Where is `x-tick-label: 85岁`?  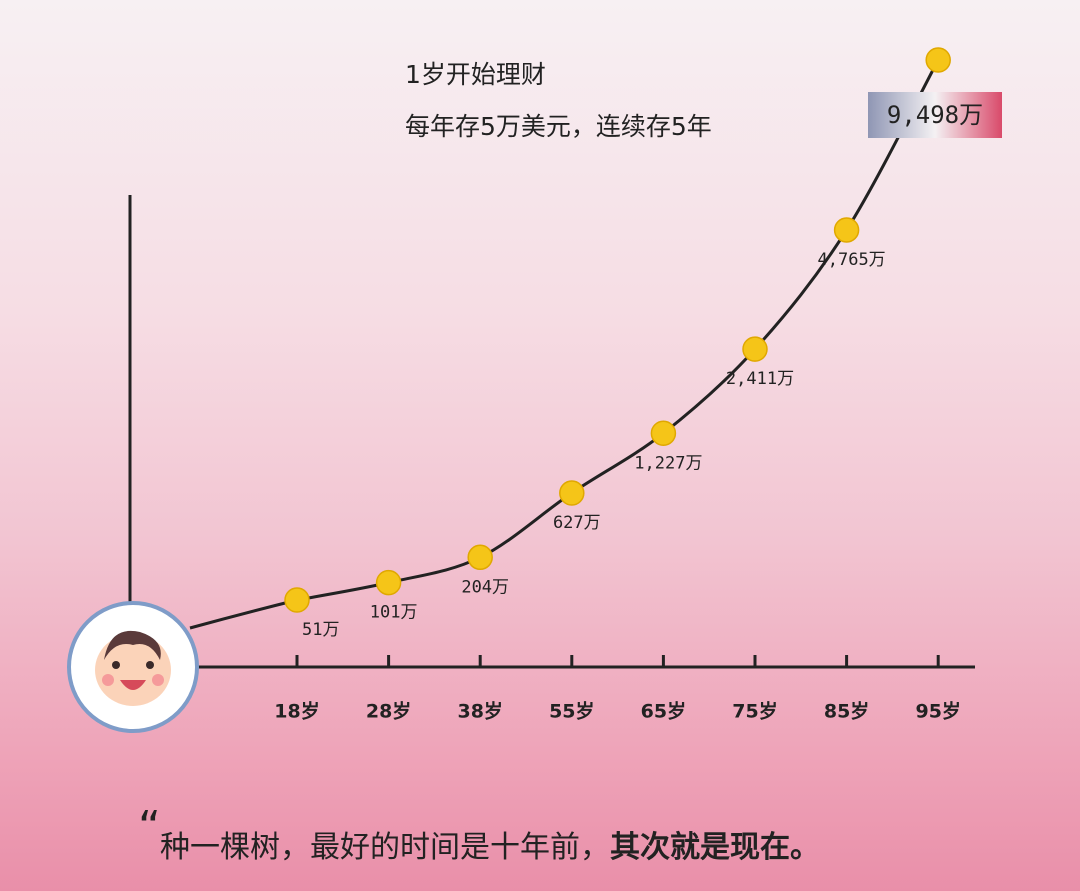
x-tick-label: 85岁 is located at coordinates (846, 711).